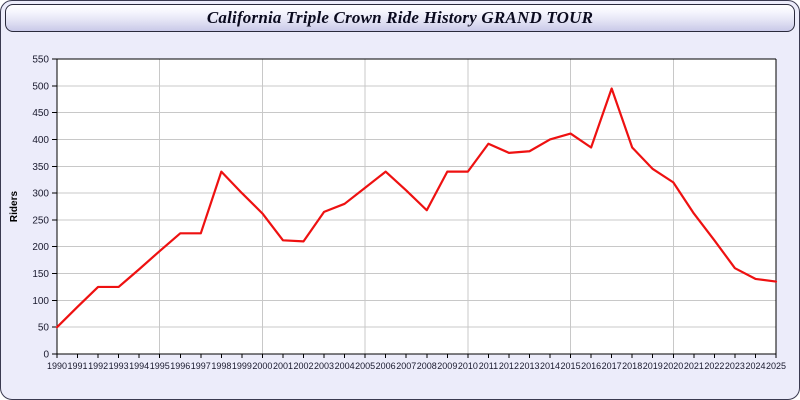  I want to click on x-tick-label: 2021, so click(694, 366).